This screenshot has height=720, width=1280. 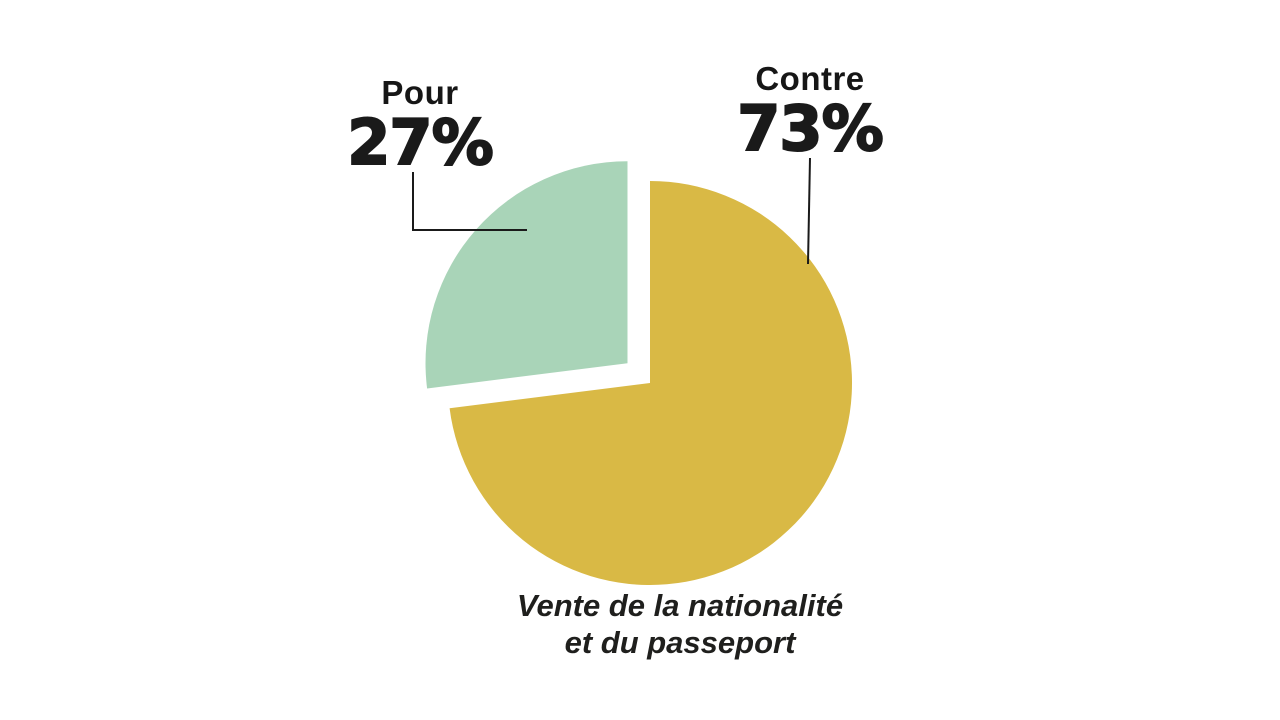 I want to click on chart-caption: Vente de la nationalité et du passeport, so click(x=680, y=624).